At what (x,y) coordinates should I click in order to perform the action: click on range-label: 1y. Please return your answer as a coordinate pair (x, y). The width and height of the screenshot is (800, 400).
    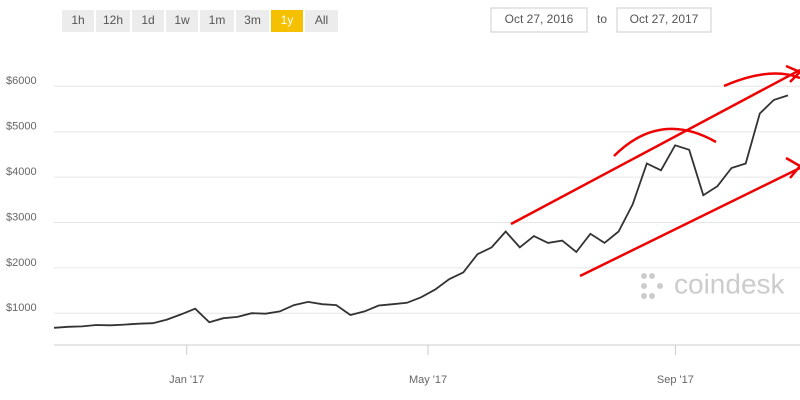
    Looking at the image, I should click on (287, 20).